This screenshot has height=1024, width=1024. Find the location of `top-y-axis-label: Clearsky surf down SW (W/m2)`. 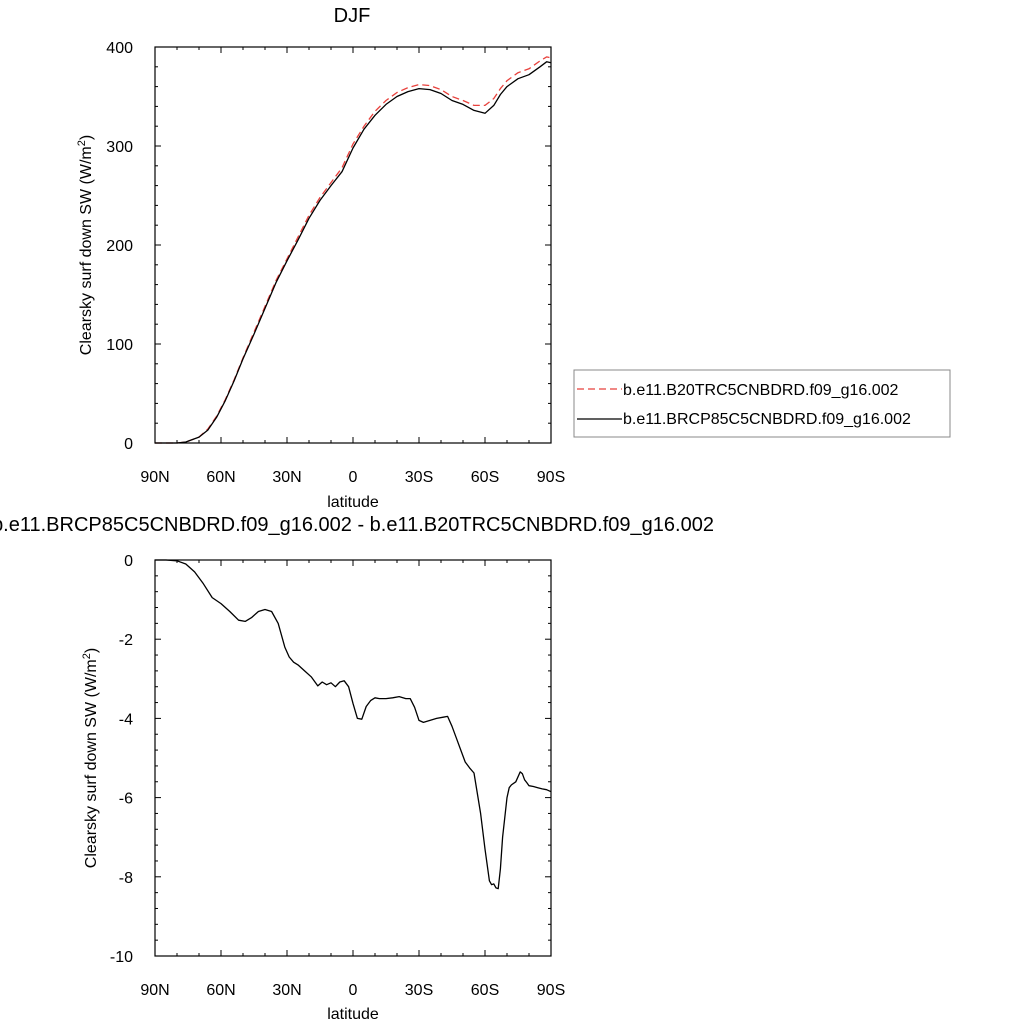

top-y-axis-label: Clearsky surf down SW (W/m2) is located at coordinates (85, 245).